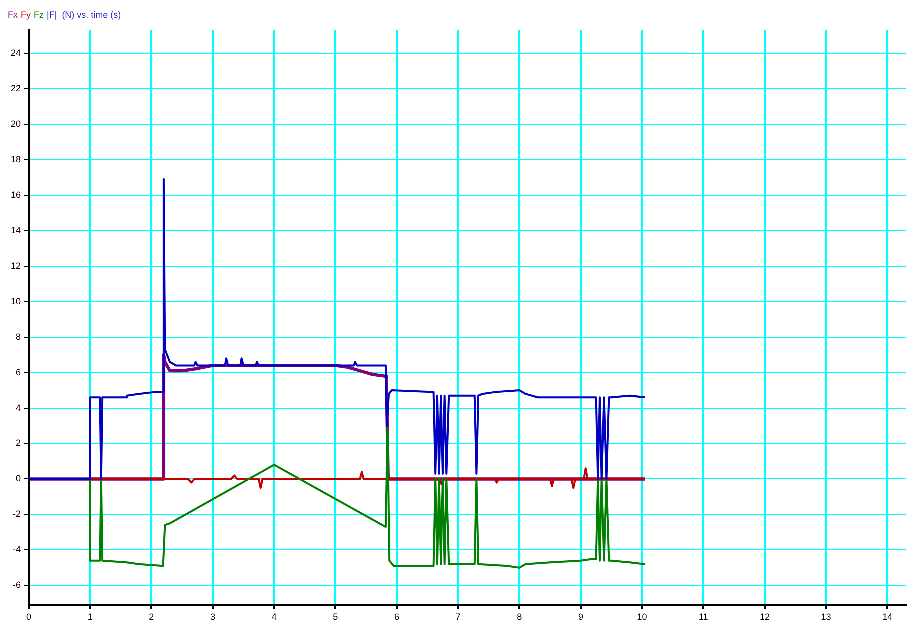 The height and width of the screenshot is (633, 920). Describe the element at coordinates (19, 443) in the screenshot. I see `y-tick-label: 2` at that location.